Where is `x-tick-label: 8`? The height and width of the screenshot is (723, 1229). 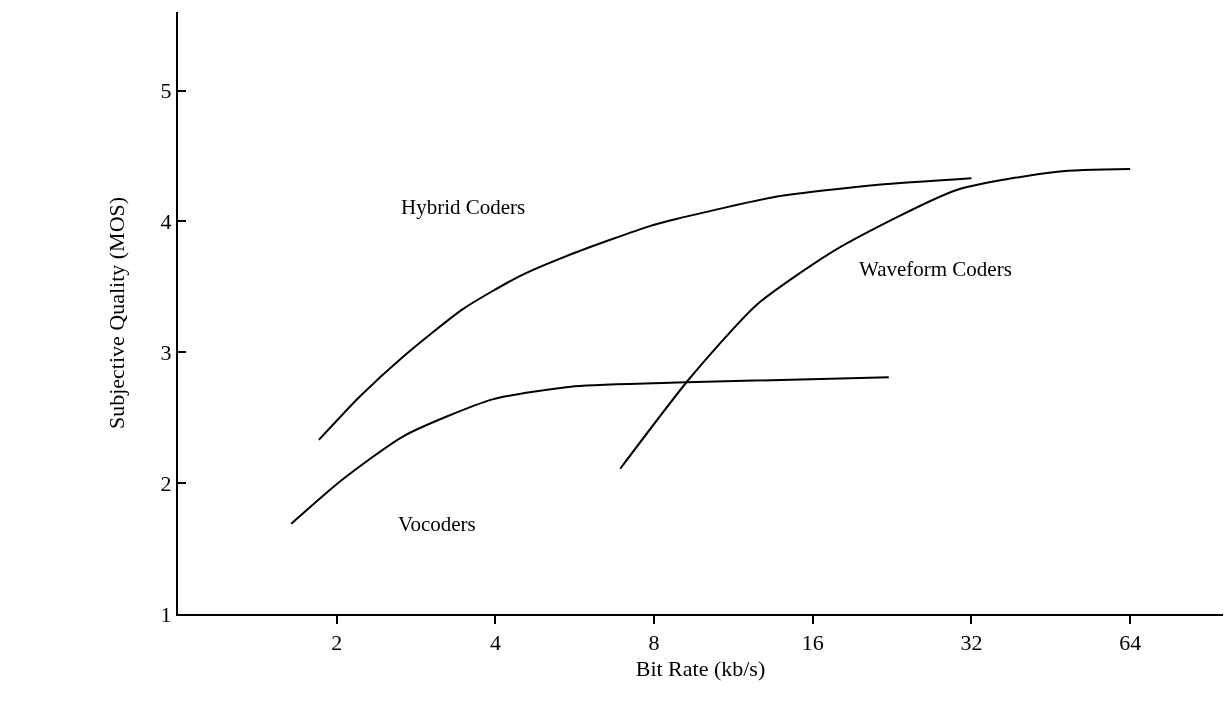 x-tick-label: 8 is located at coordinates (654, 643).